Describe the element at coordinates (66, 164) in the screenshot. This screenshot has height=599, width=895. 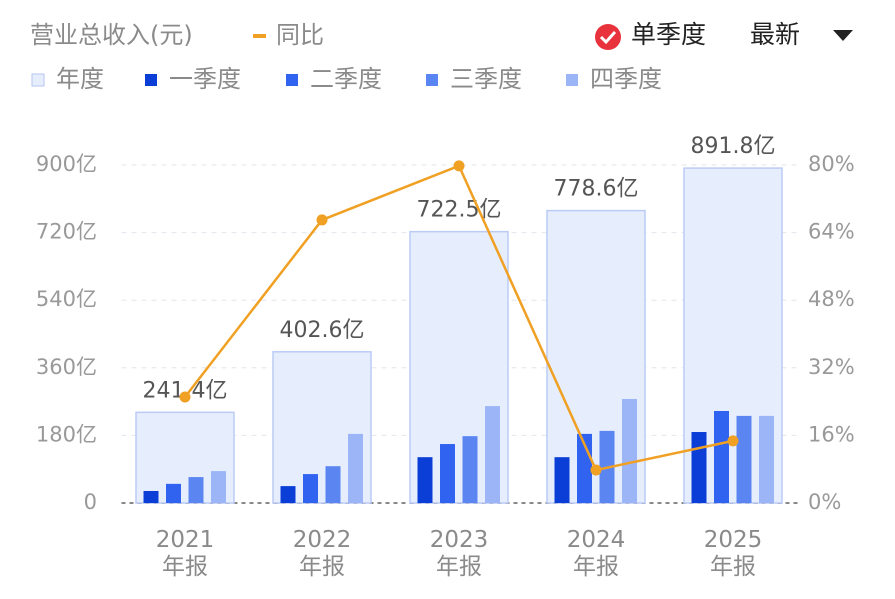
I see `y-tick-label: 900亿` at that location.